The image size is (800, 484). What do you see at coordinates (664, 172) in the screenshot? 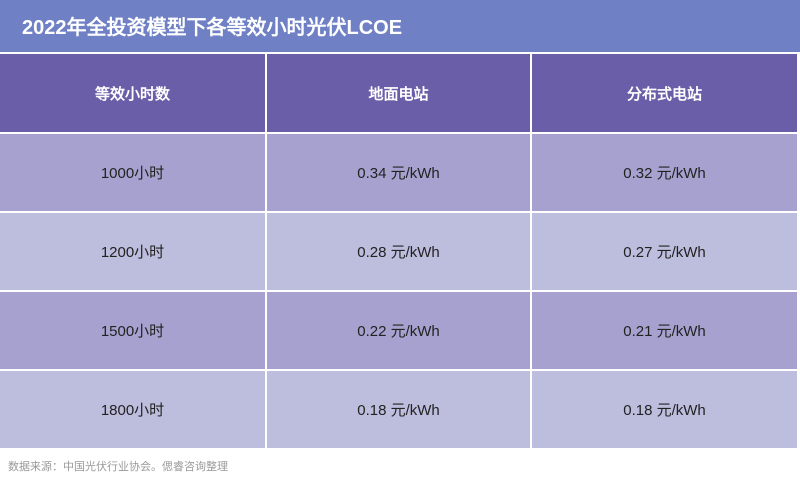
I see `table-cell: 0.32 元/kWh` at bounding box center [664, 172].